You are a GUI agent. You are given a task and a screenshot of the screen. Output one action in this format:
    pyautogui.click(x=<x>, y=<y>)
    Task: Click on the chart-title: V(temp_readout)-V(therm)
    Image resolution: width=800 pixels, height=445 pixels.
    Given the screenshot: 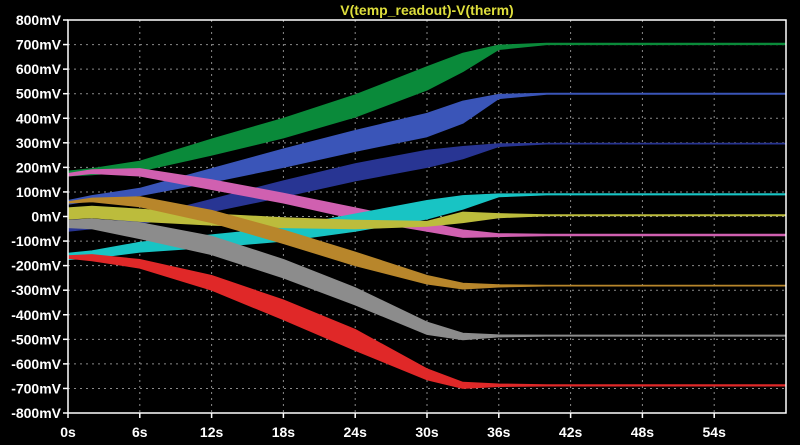 What is the action you would take?
    pyautogui.click(x=426, y=10)
    